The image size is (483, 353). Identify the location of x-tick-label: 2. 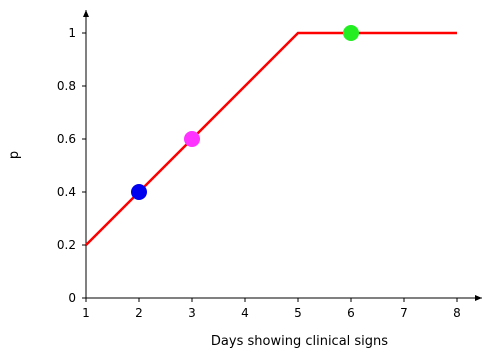
(139, 313).